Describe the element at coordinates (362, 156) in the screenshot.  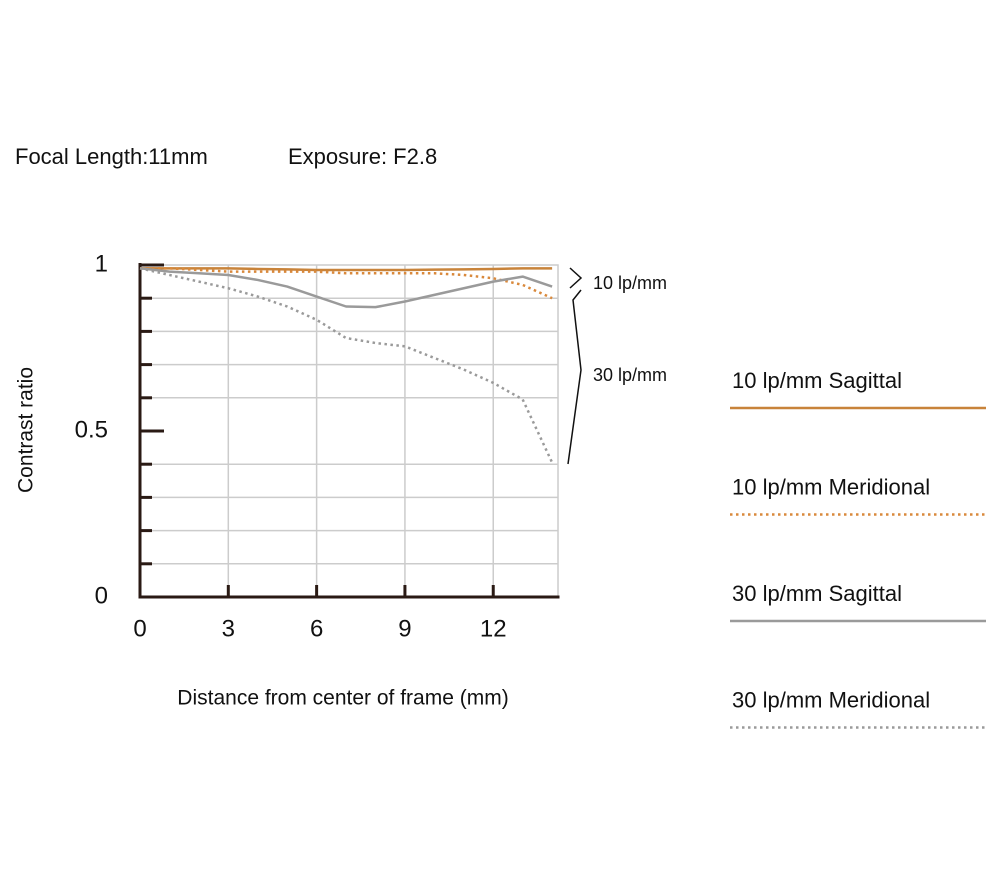
I see `chart-subtitle: Exposure: F2.8` at that location.